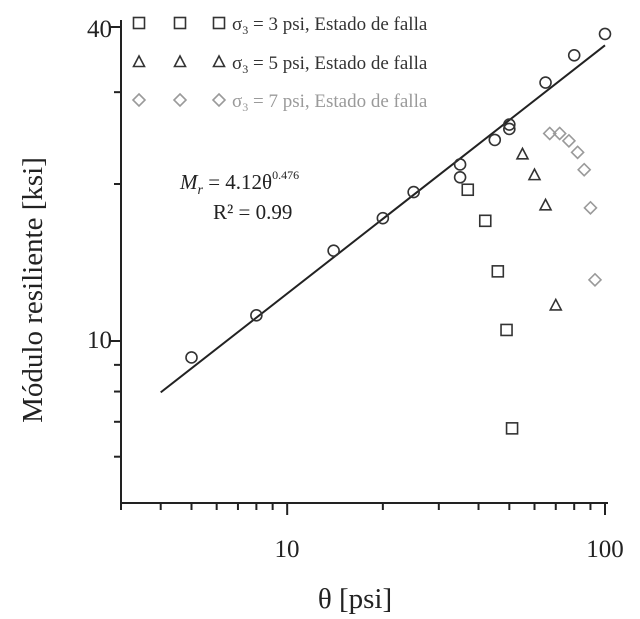  Describe the element at coordinates (355, 599) in the screenshot. I see `x-axis-label: θ [psi]` at that location.